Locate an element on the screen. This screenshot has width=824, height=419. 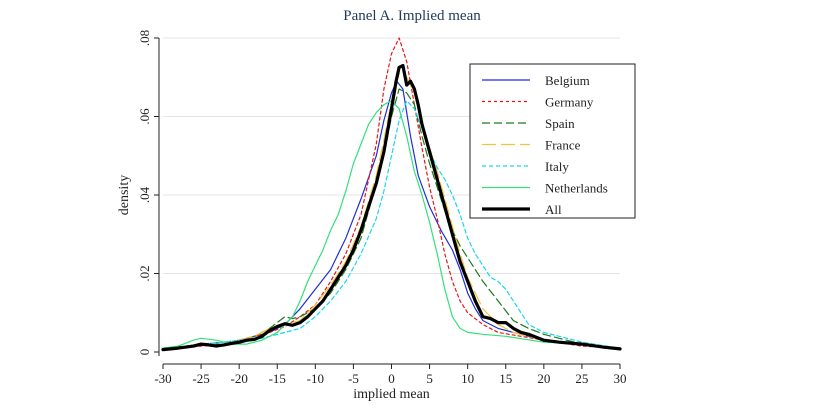
legend-box is located at coordinates (552, 141).